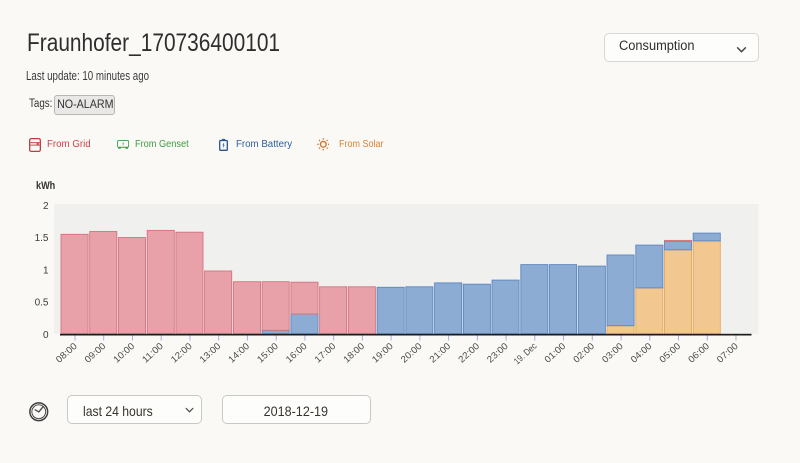  I want to click on svg-text: 15:00, so click(267, 353).